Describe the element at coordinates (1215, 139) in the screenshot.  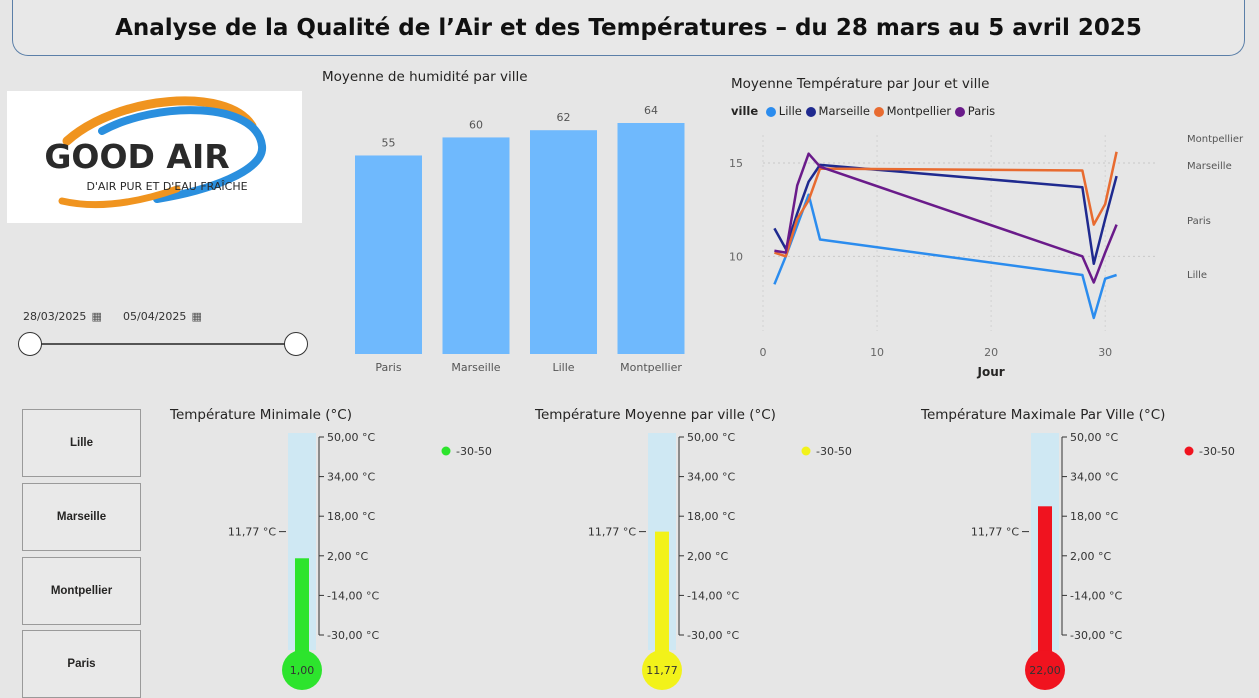
I see `series-end-label: Montpellier` at that location.